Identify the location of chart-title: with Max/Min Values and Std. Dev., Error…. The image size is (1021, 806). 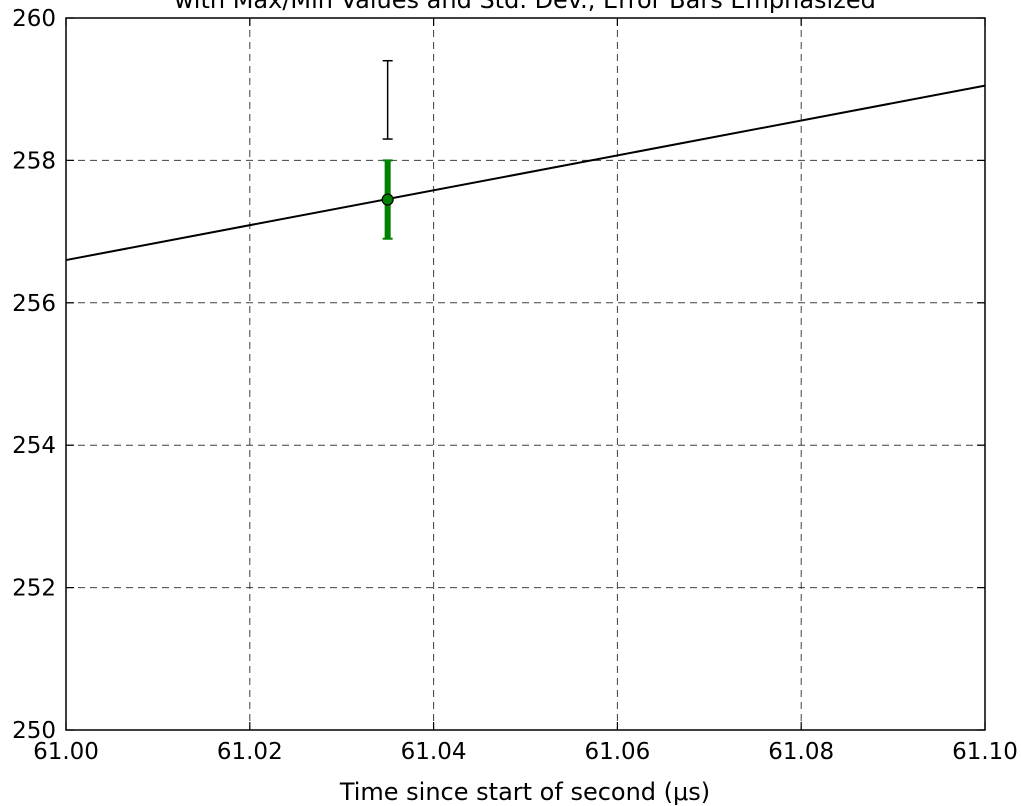
(525, 7).